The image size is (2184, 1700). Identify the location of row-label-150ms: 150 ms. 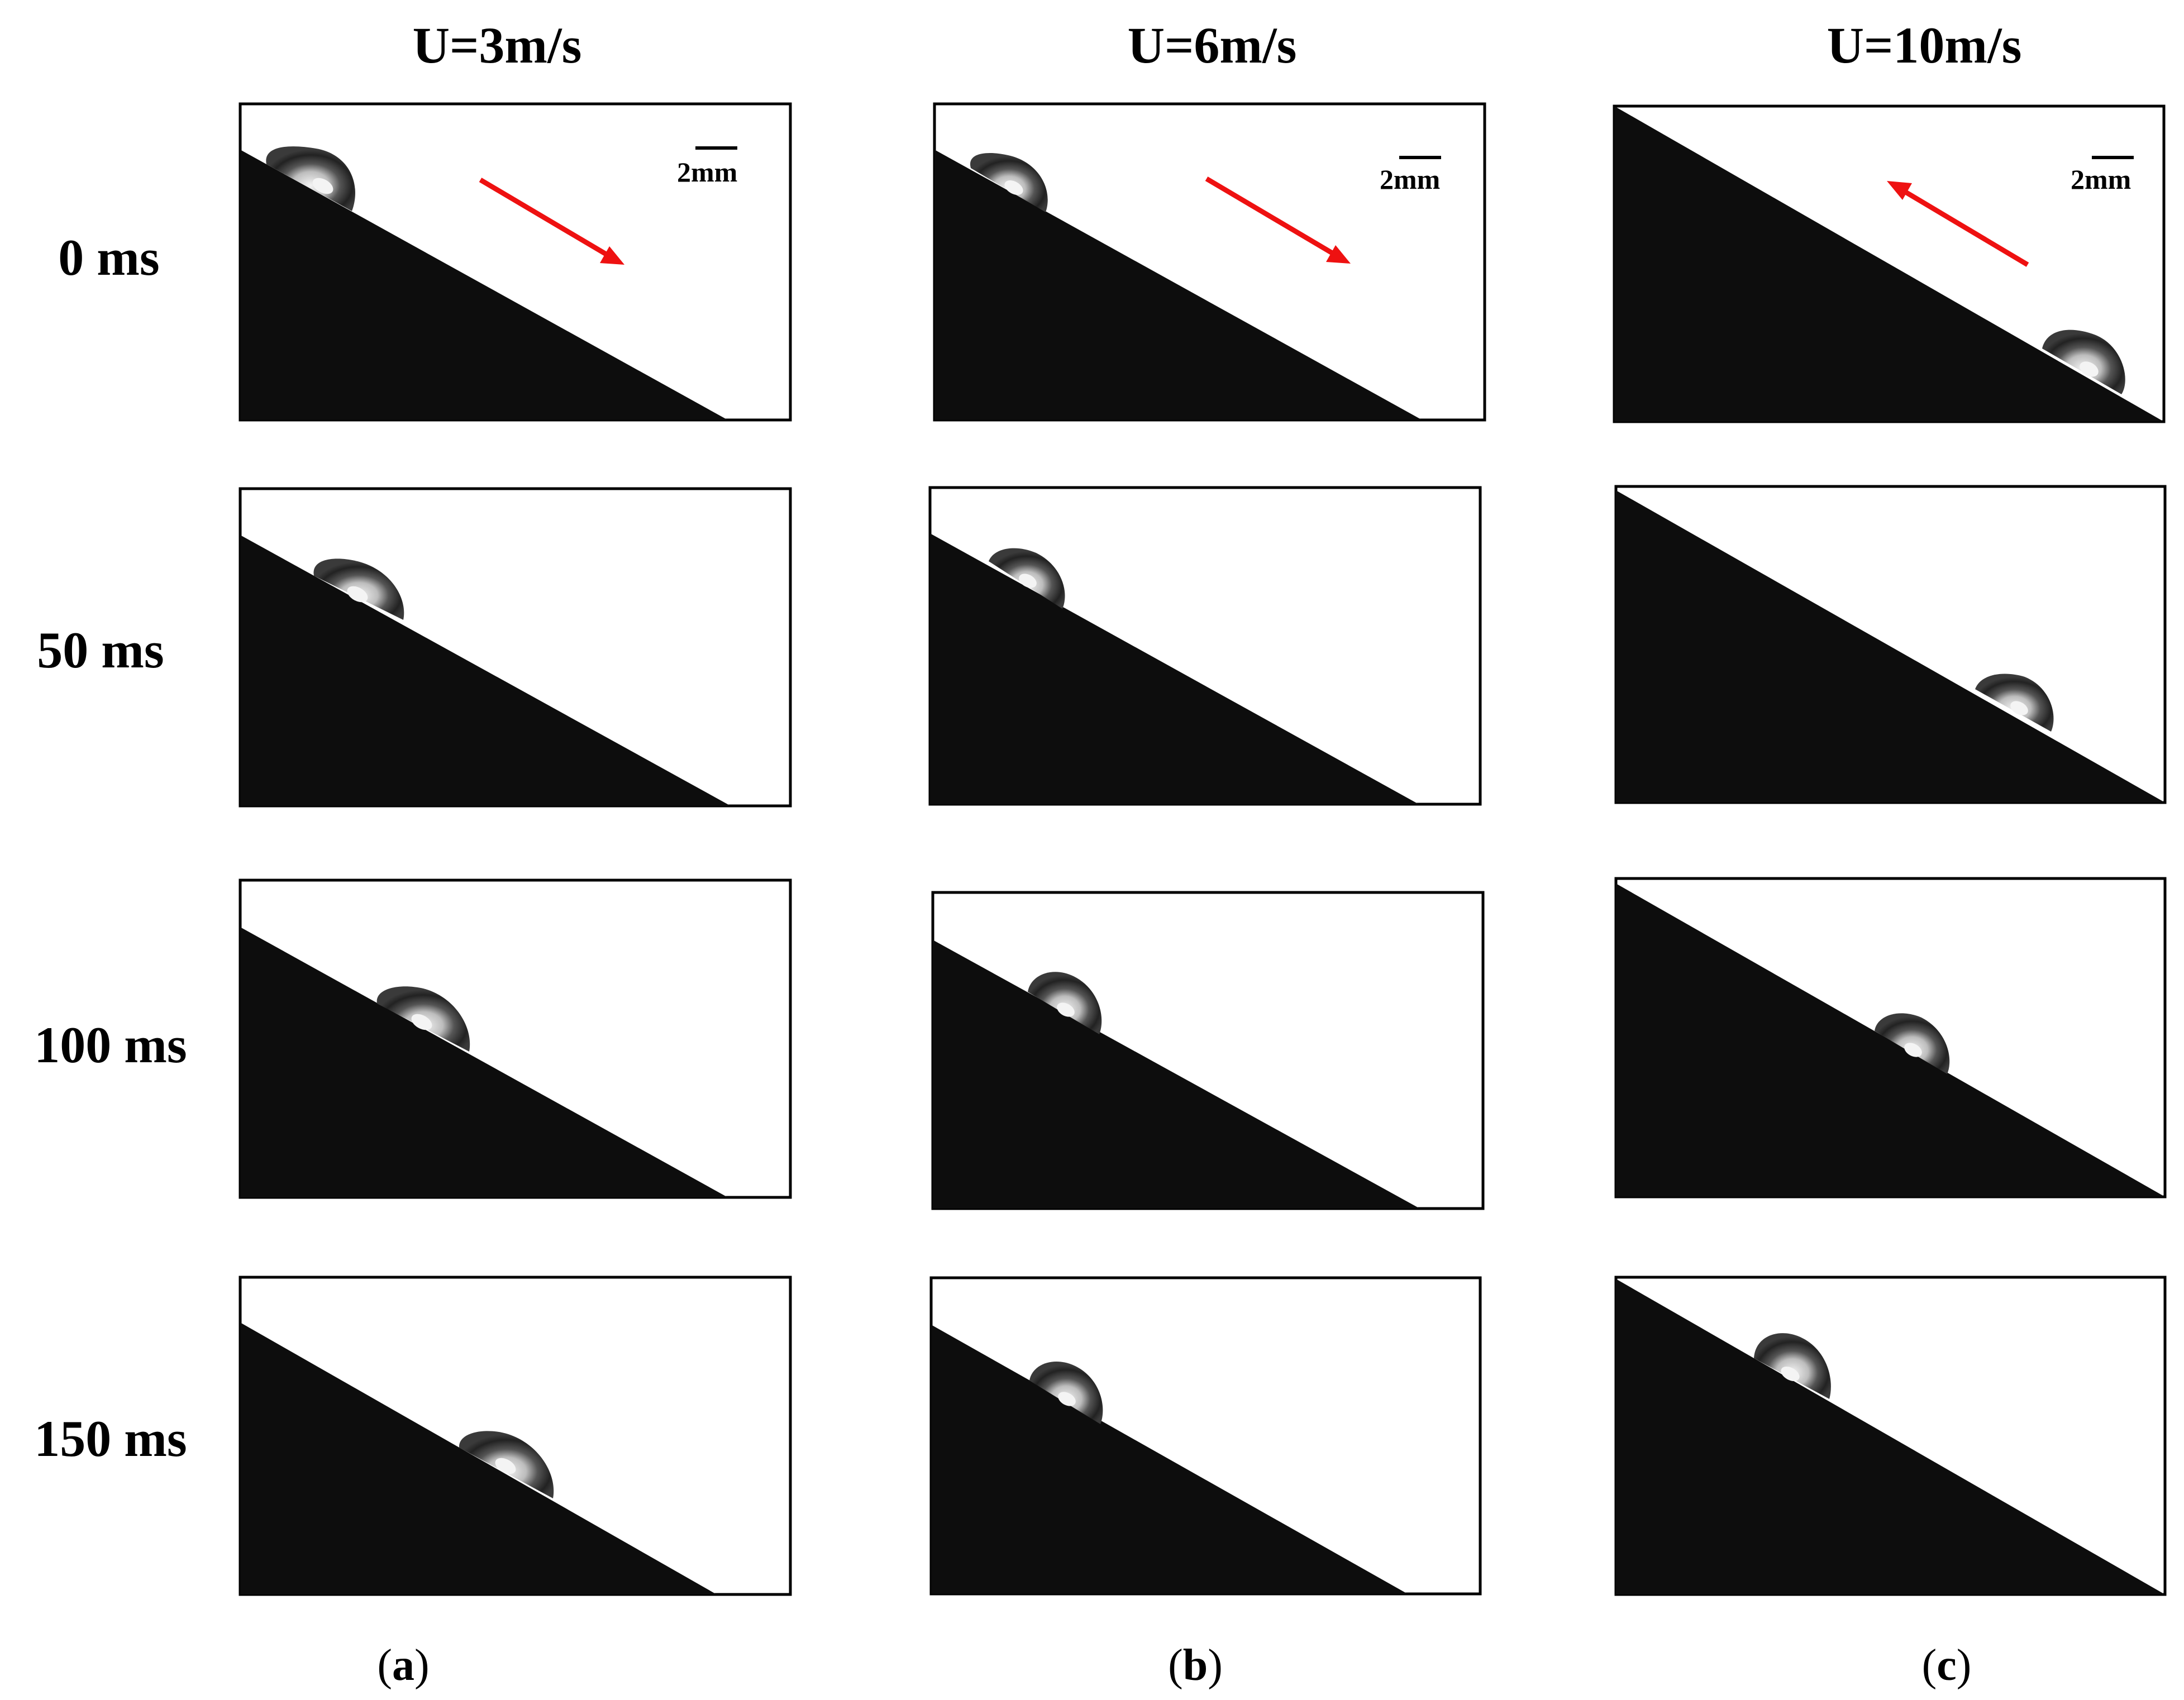
(110, 1438).